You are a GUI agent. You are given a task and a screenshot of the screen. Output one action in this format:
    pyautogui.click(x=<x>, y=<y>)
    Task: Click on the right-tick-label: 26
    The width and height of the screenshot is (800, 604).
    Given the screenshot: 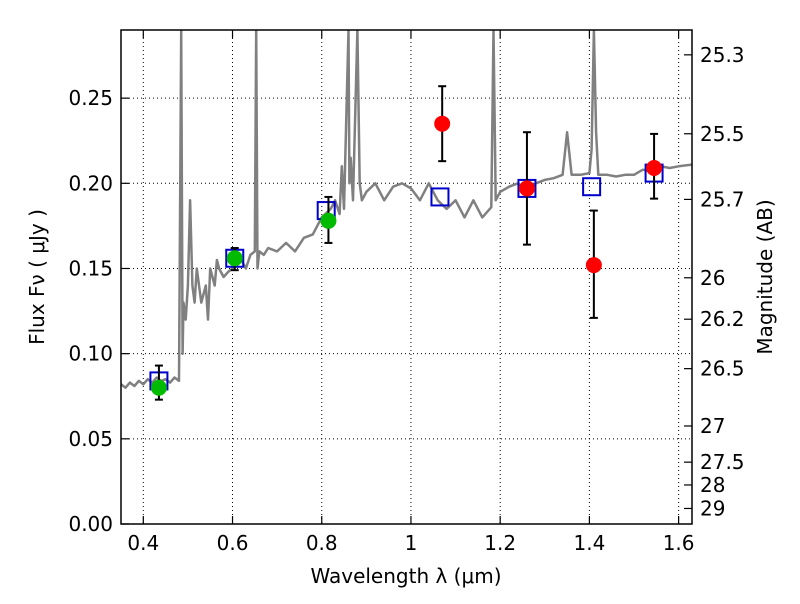 What is the action you would take?
    pyautogui.click(x=712, y=278)
    